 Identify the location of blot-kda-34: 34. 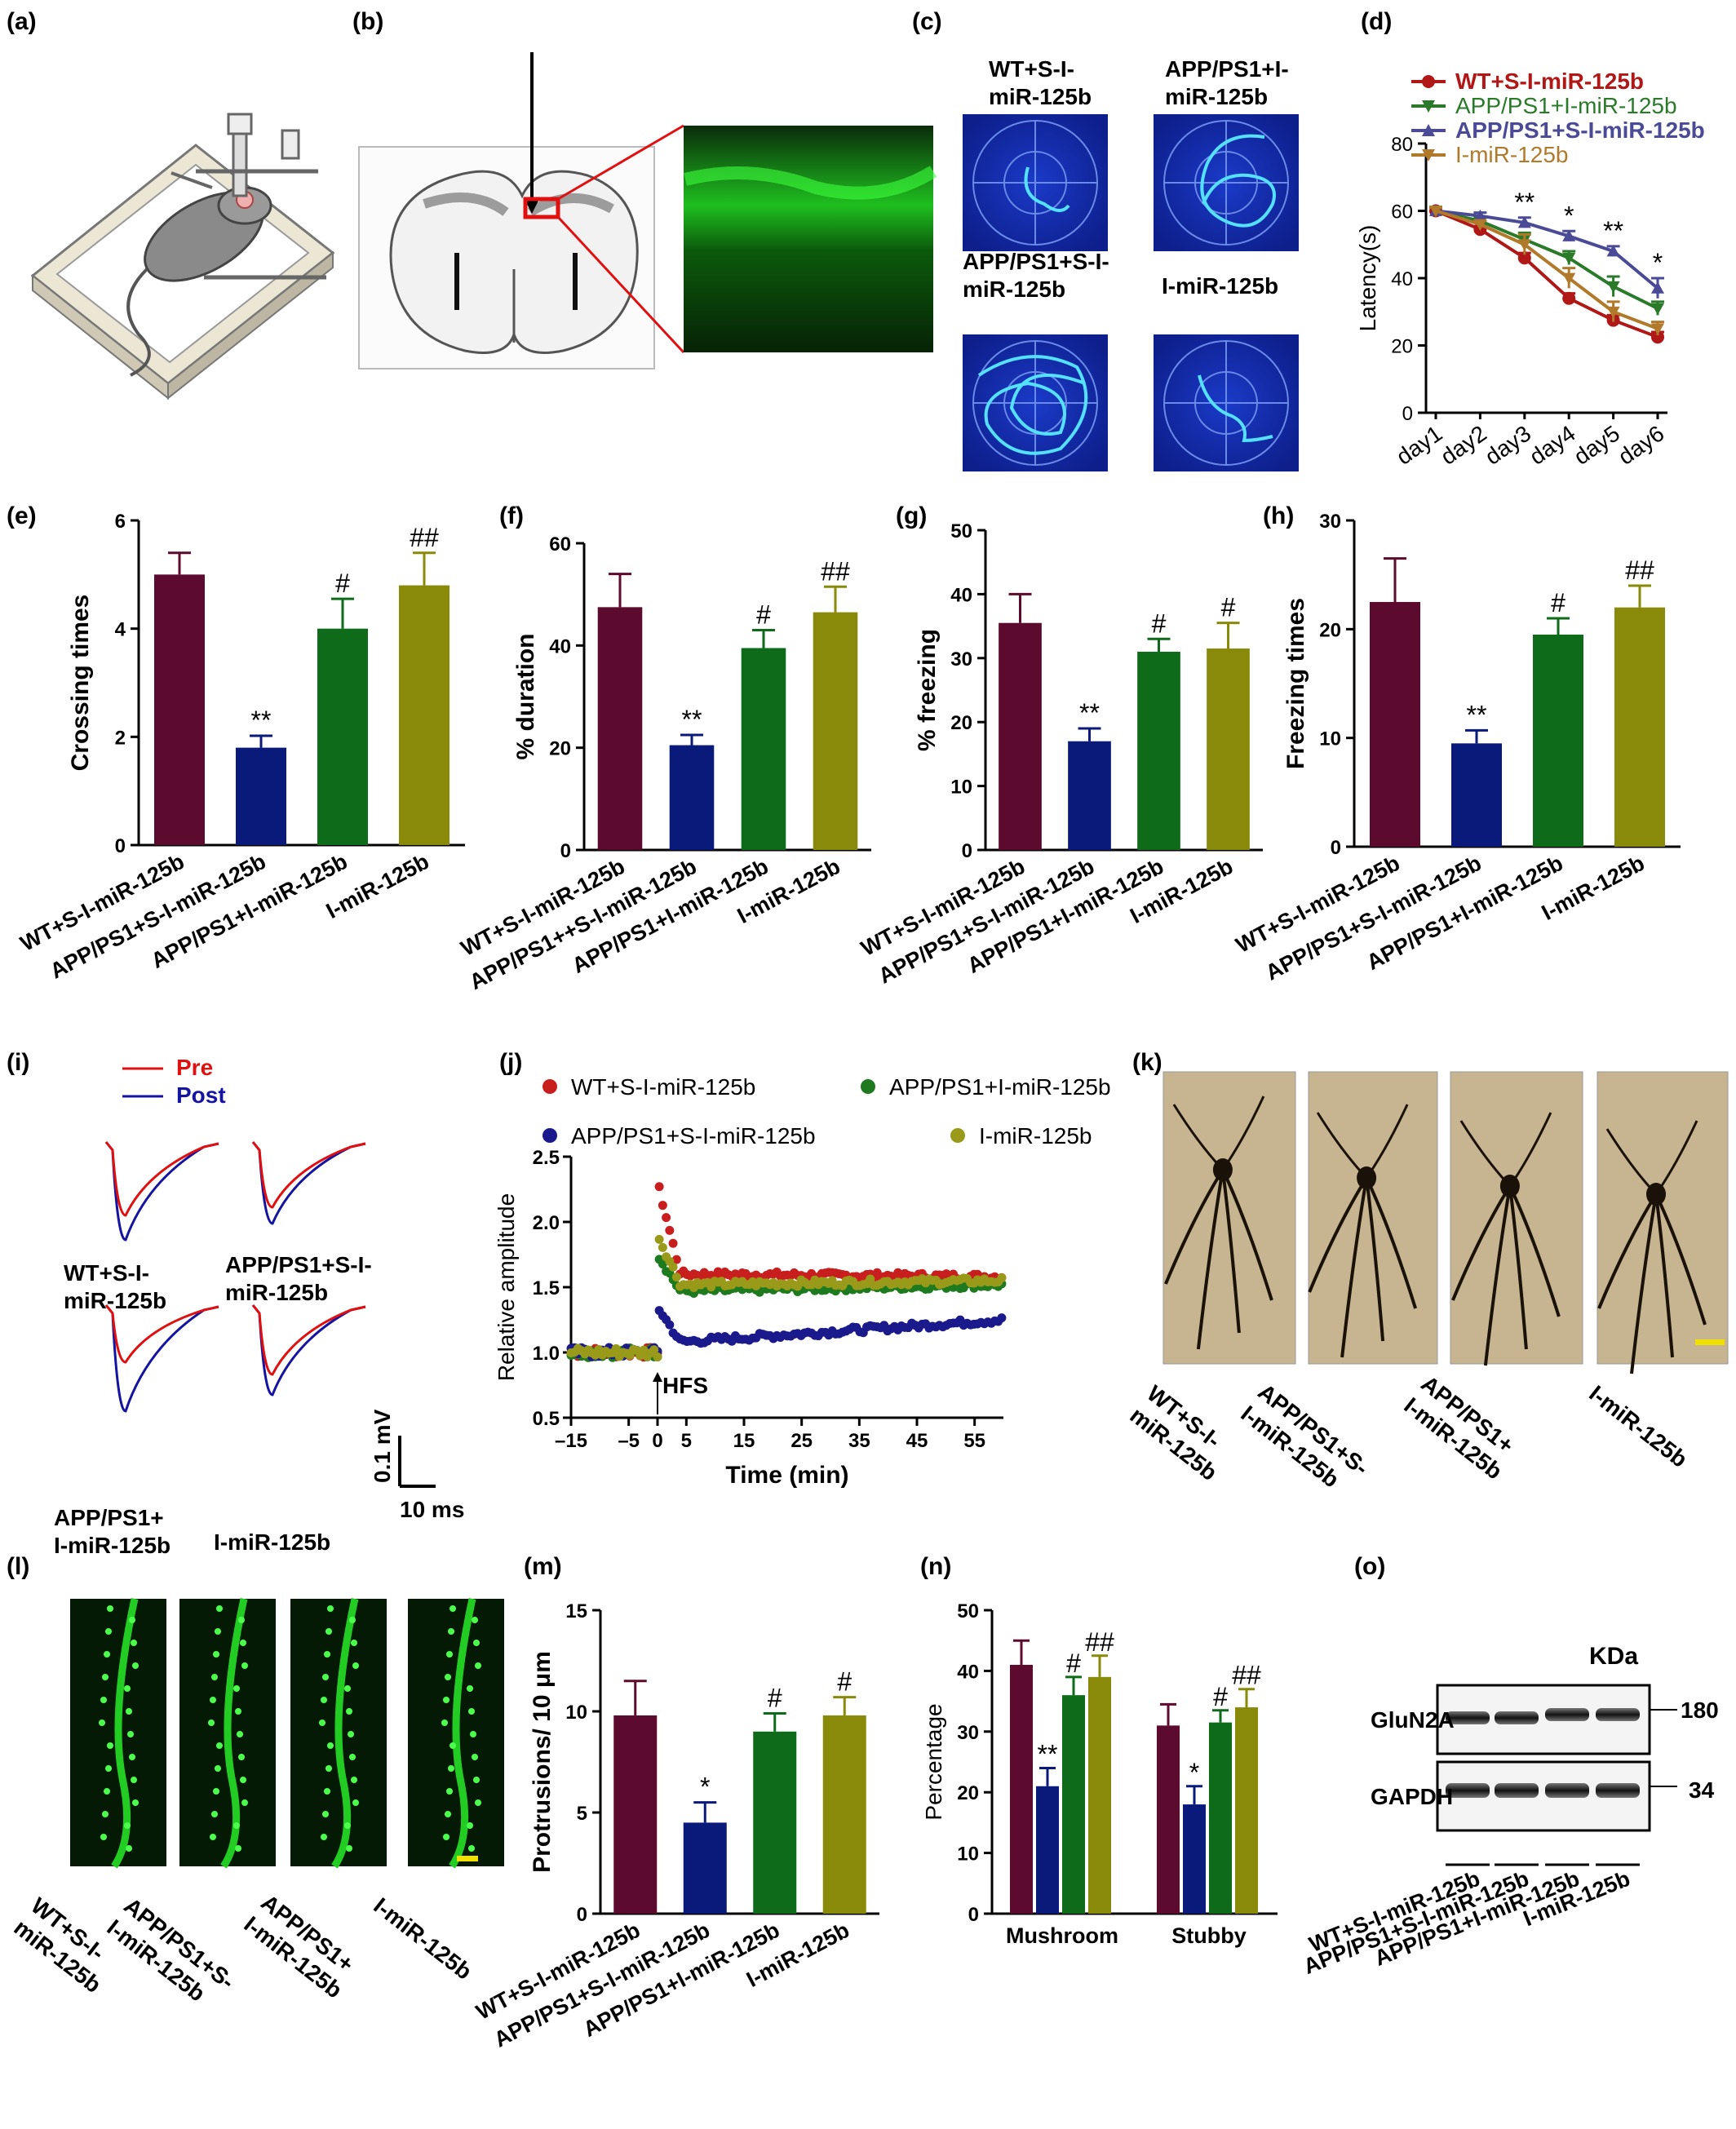
(1702, 1790).